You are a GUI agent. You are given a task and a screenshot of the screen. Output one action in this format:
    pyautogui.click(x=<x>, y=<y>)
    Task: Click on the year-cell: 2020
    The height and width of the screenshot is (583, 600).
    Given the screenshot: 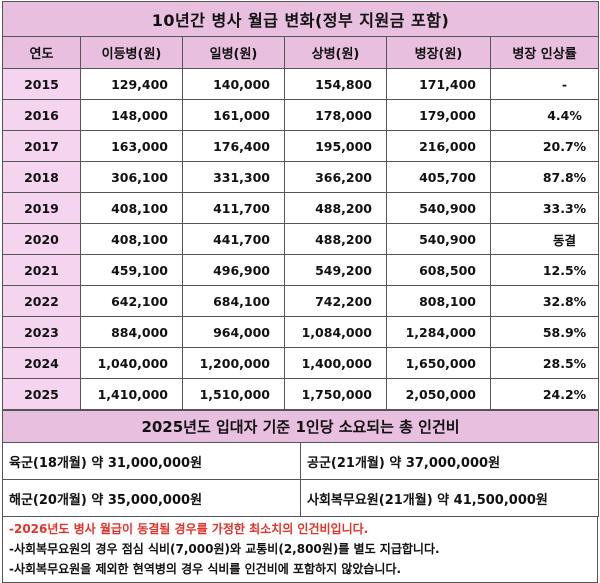 What is the action you would take?
    pyautogui.click(x=41, y=239)
    